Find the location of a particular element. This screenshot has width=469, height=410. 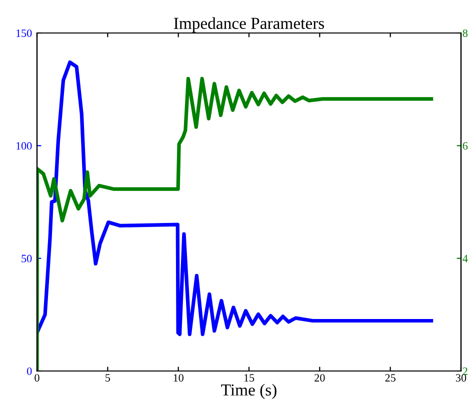

y2-tick-label: 8 is located at coordinates (465, 33).